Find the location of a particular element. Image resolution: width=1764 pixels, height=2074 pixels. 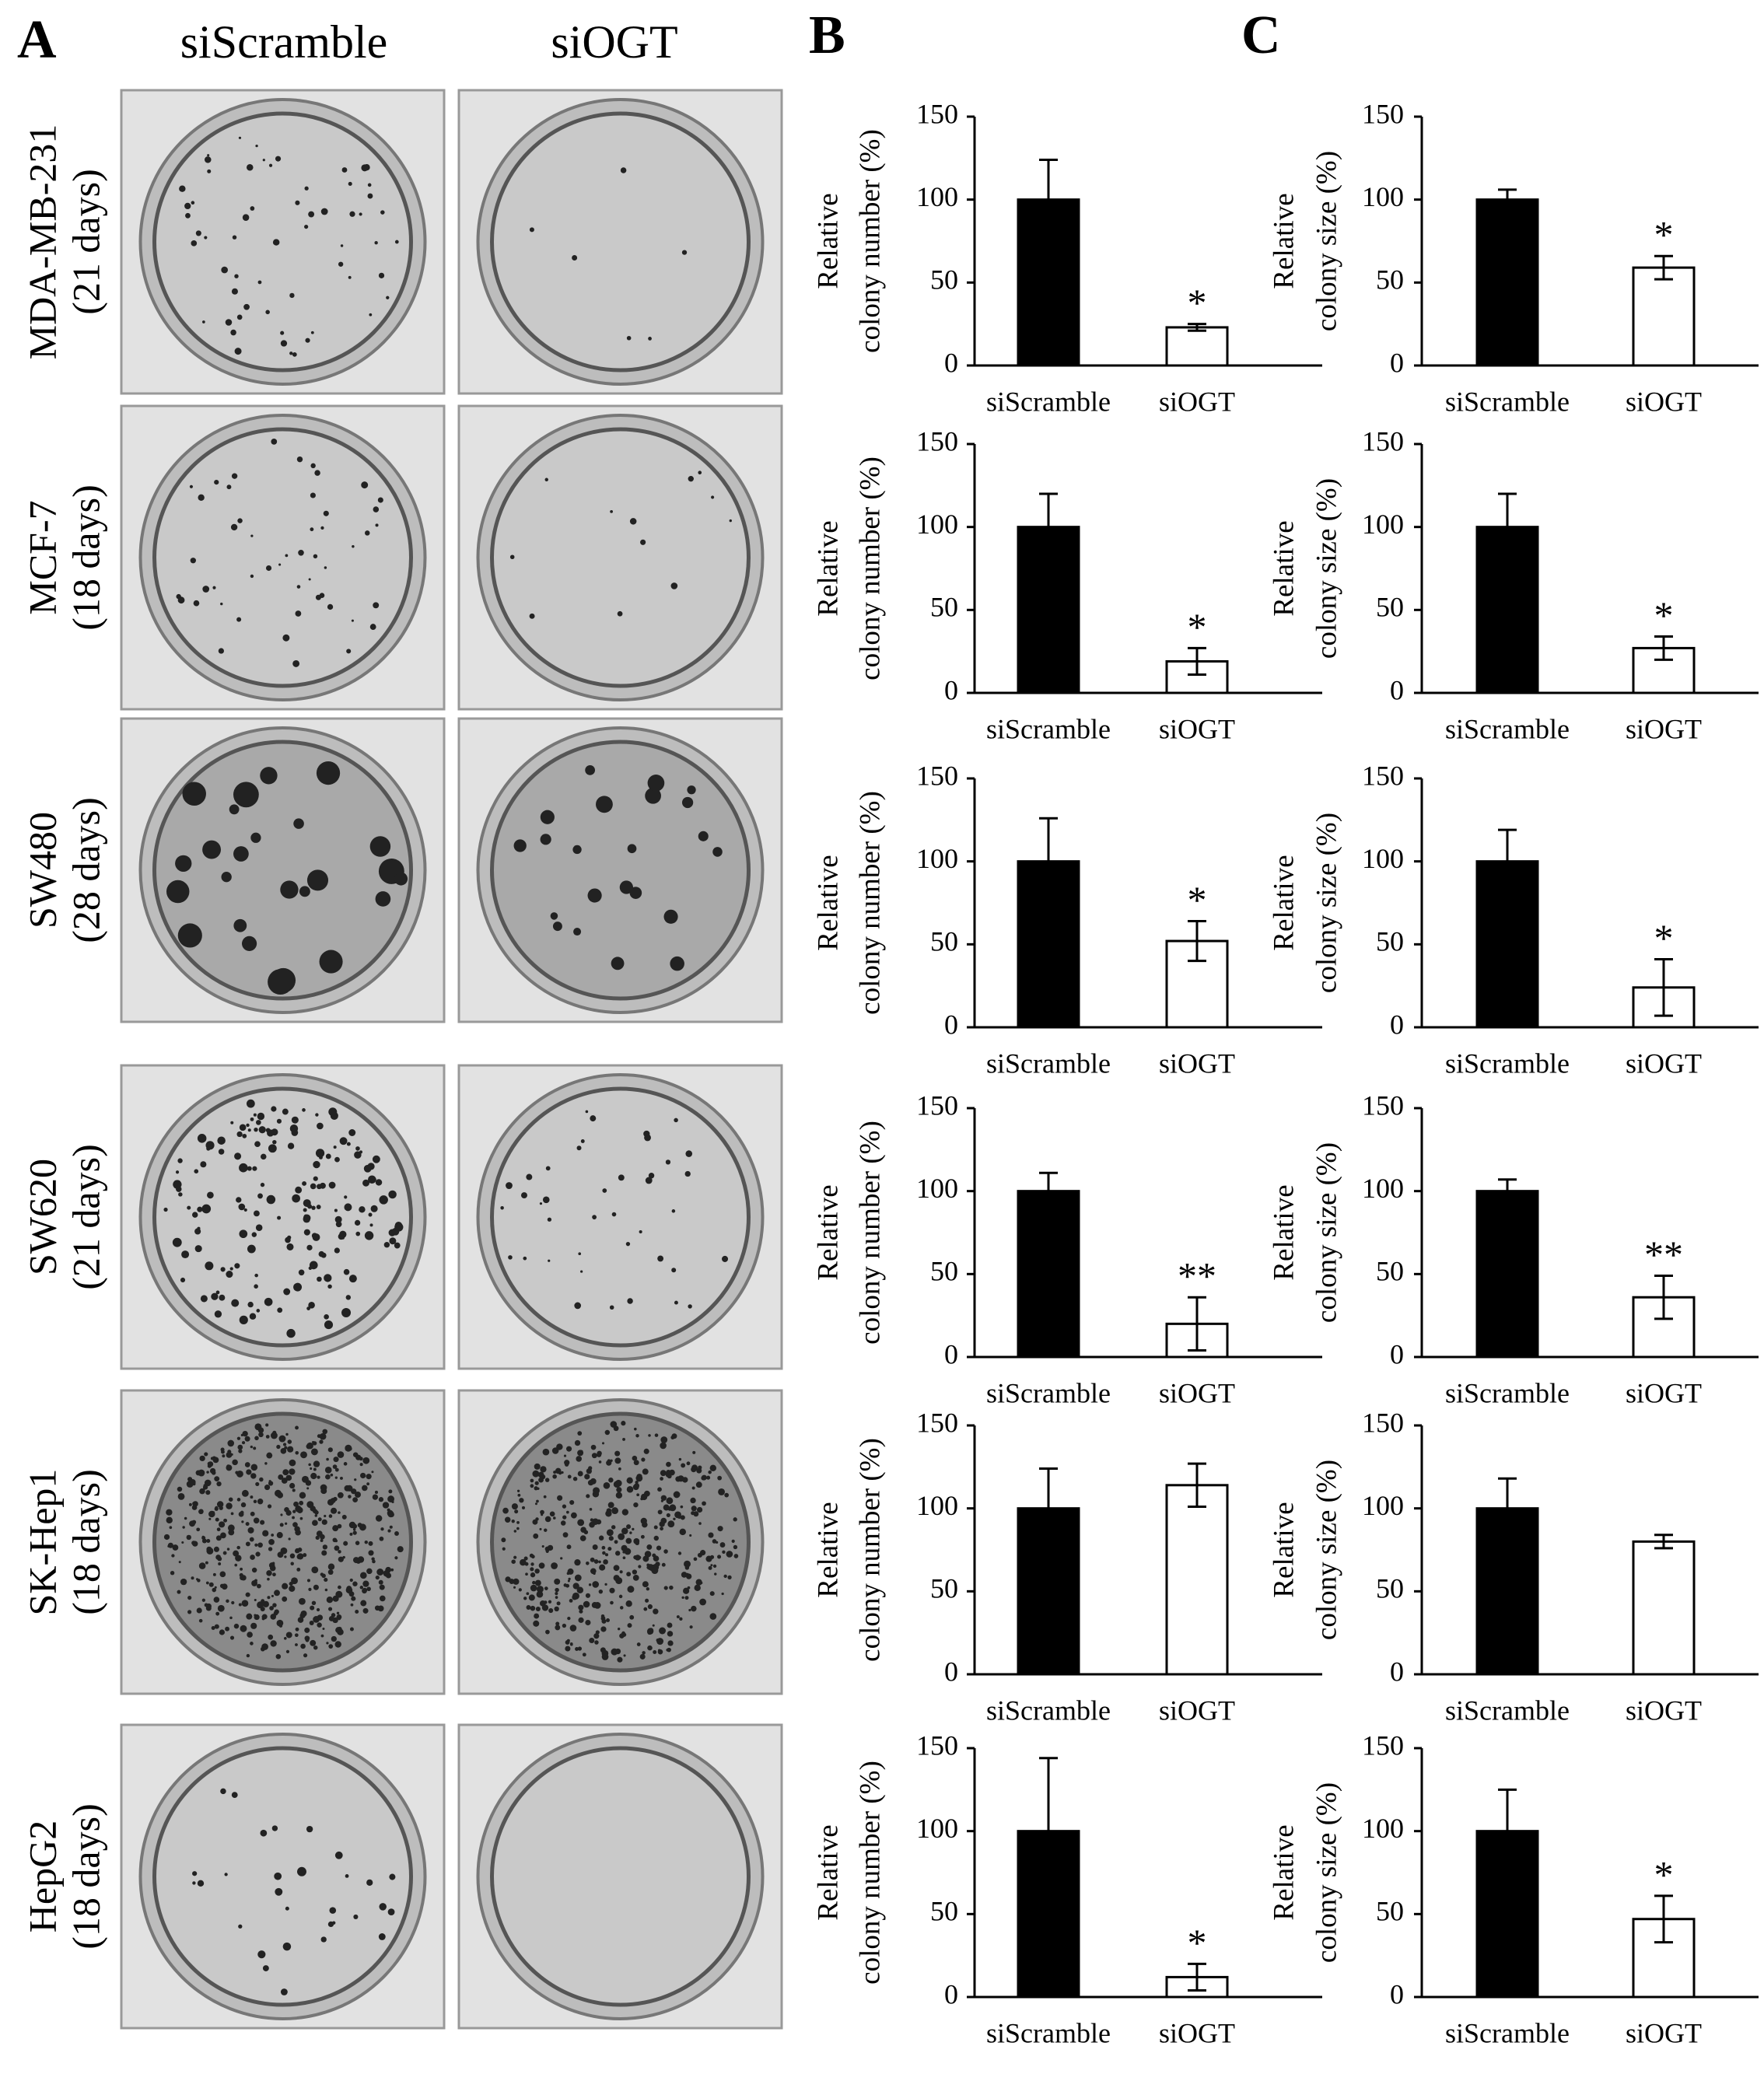

y-tick-label: 50 is located at coordinates (944, 1911).